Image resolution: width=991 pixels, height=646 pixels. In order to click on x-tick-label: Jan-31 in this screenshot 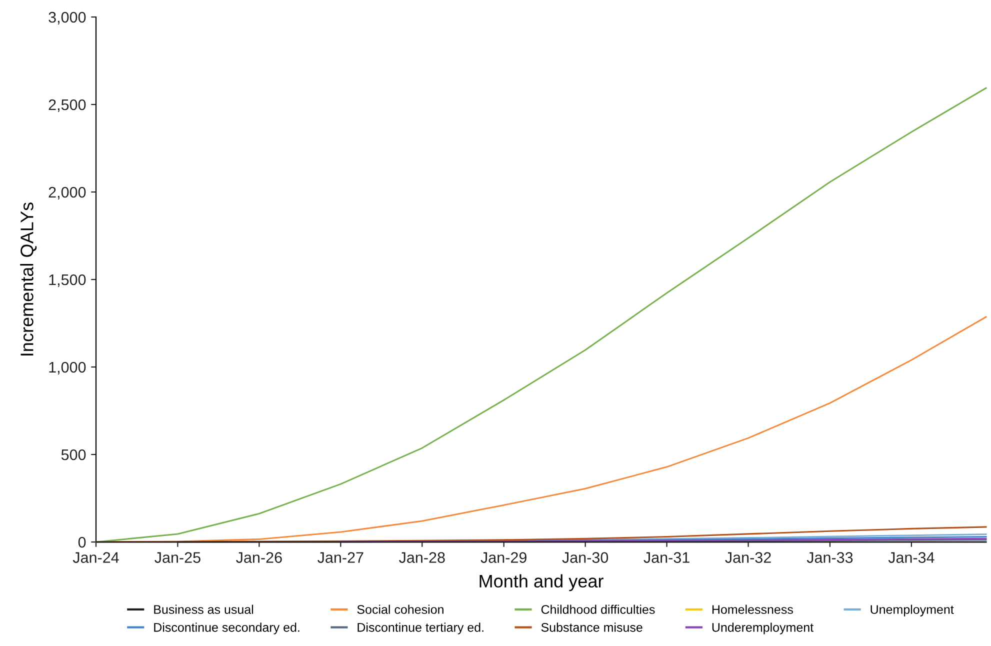, I will do `click(667, 557)`.